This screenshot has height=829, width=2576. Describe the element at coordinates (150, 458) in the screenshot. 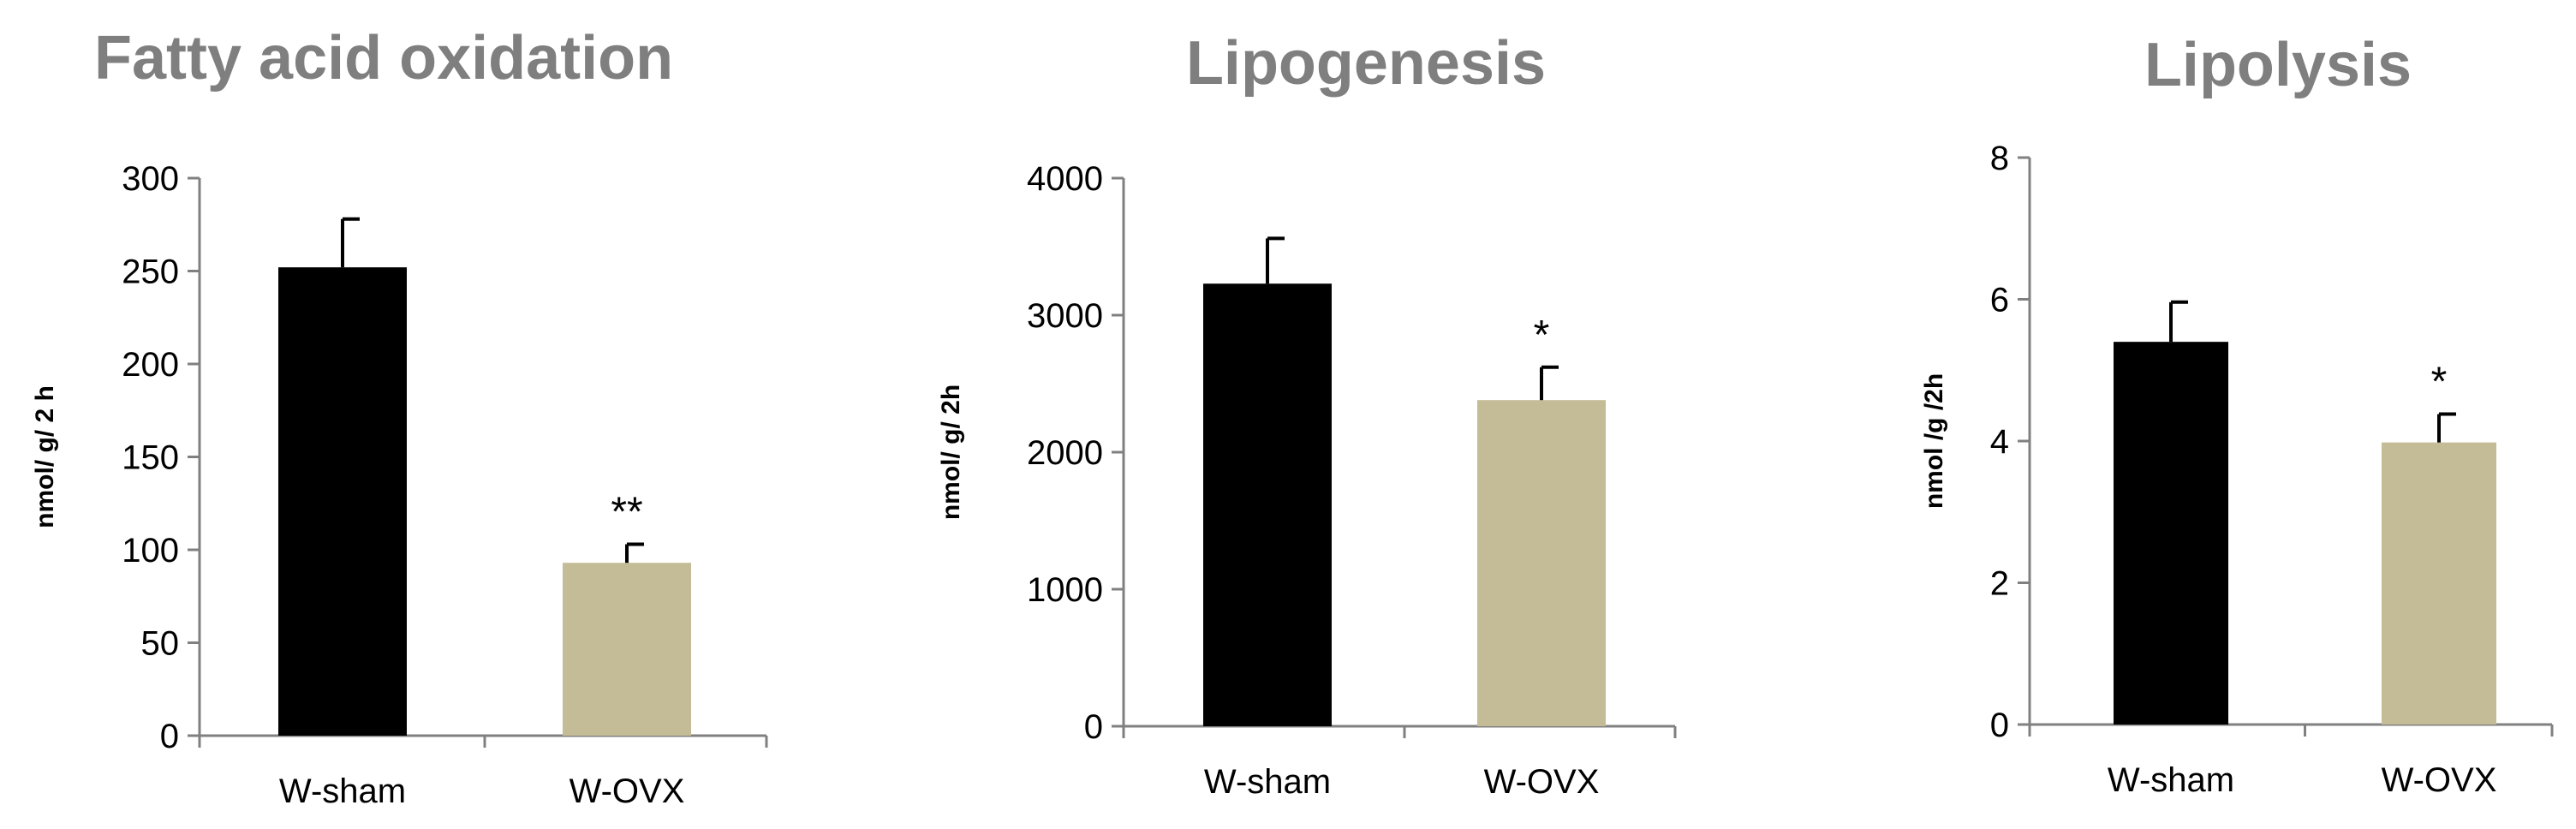

I see `y-tick-label: 150` at that location.